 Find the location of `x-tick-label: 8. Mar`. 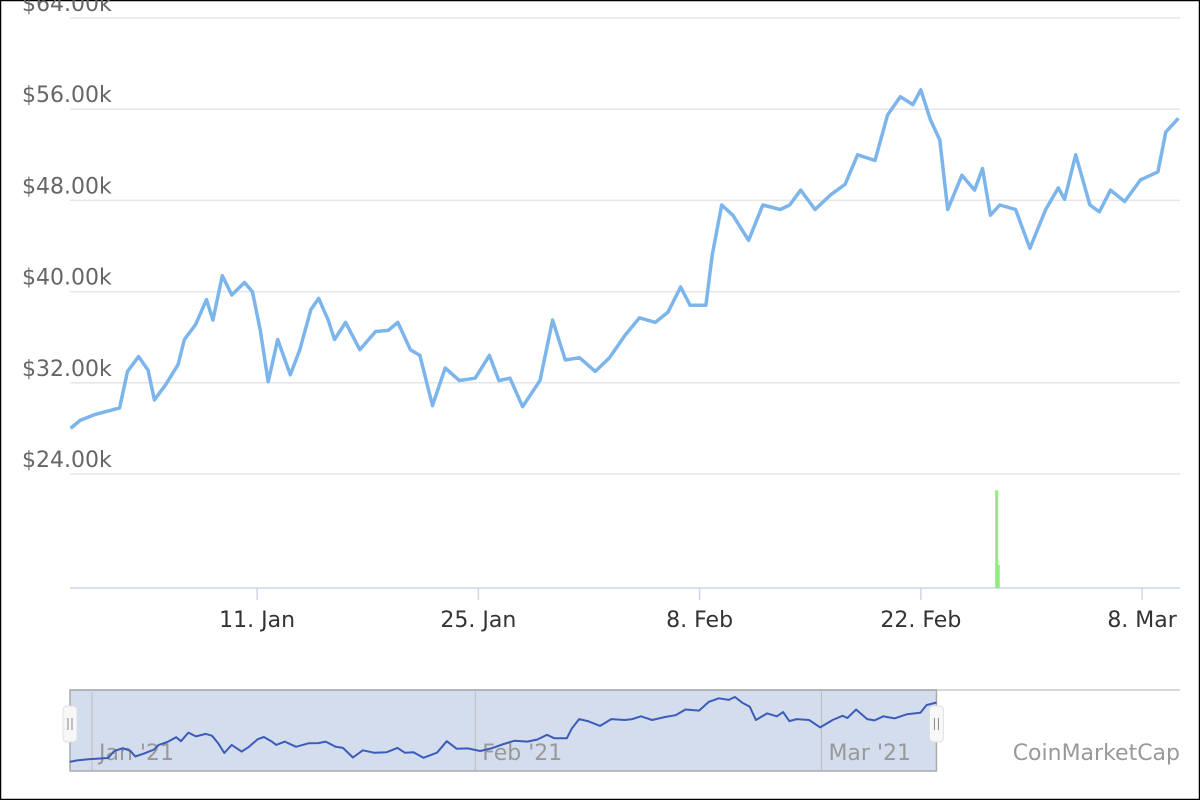

x-tick-label: 8. Mar is located at coordinates (1142, 620).